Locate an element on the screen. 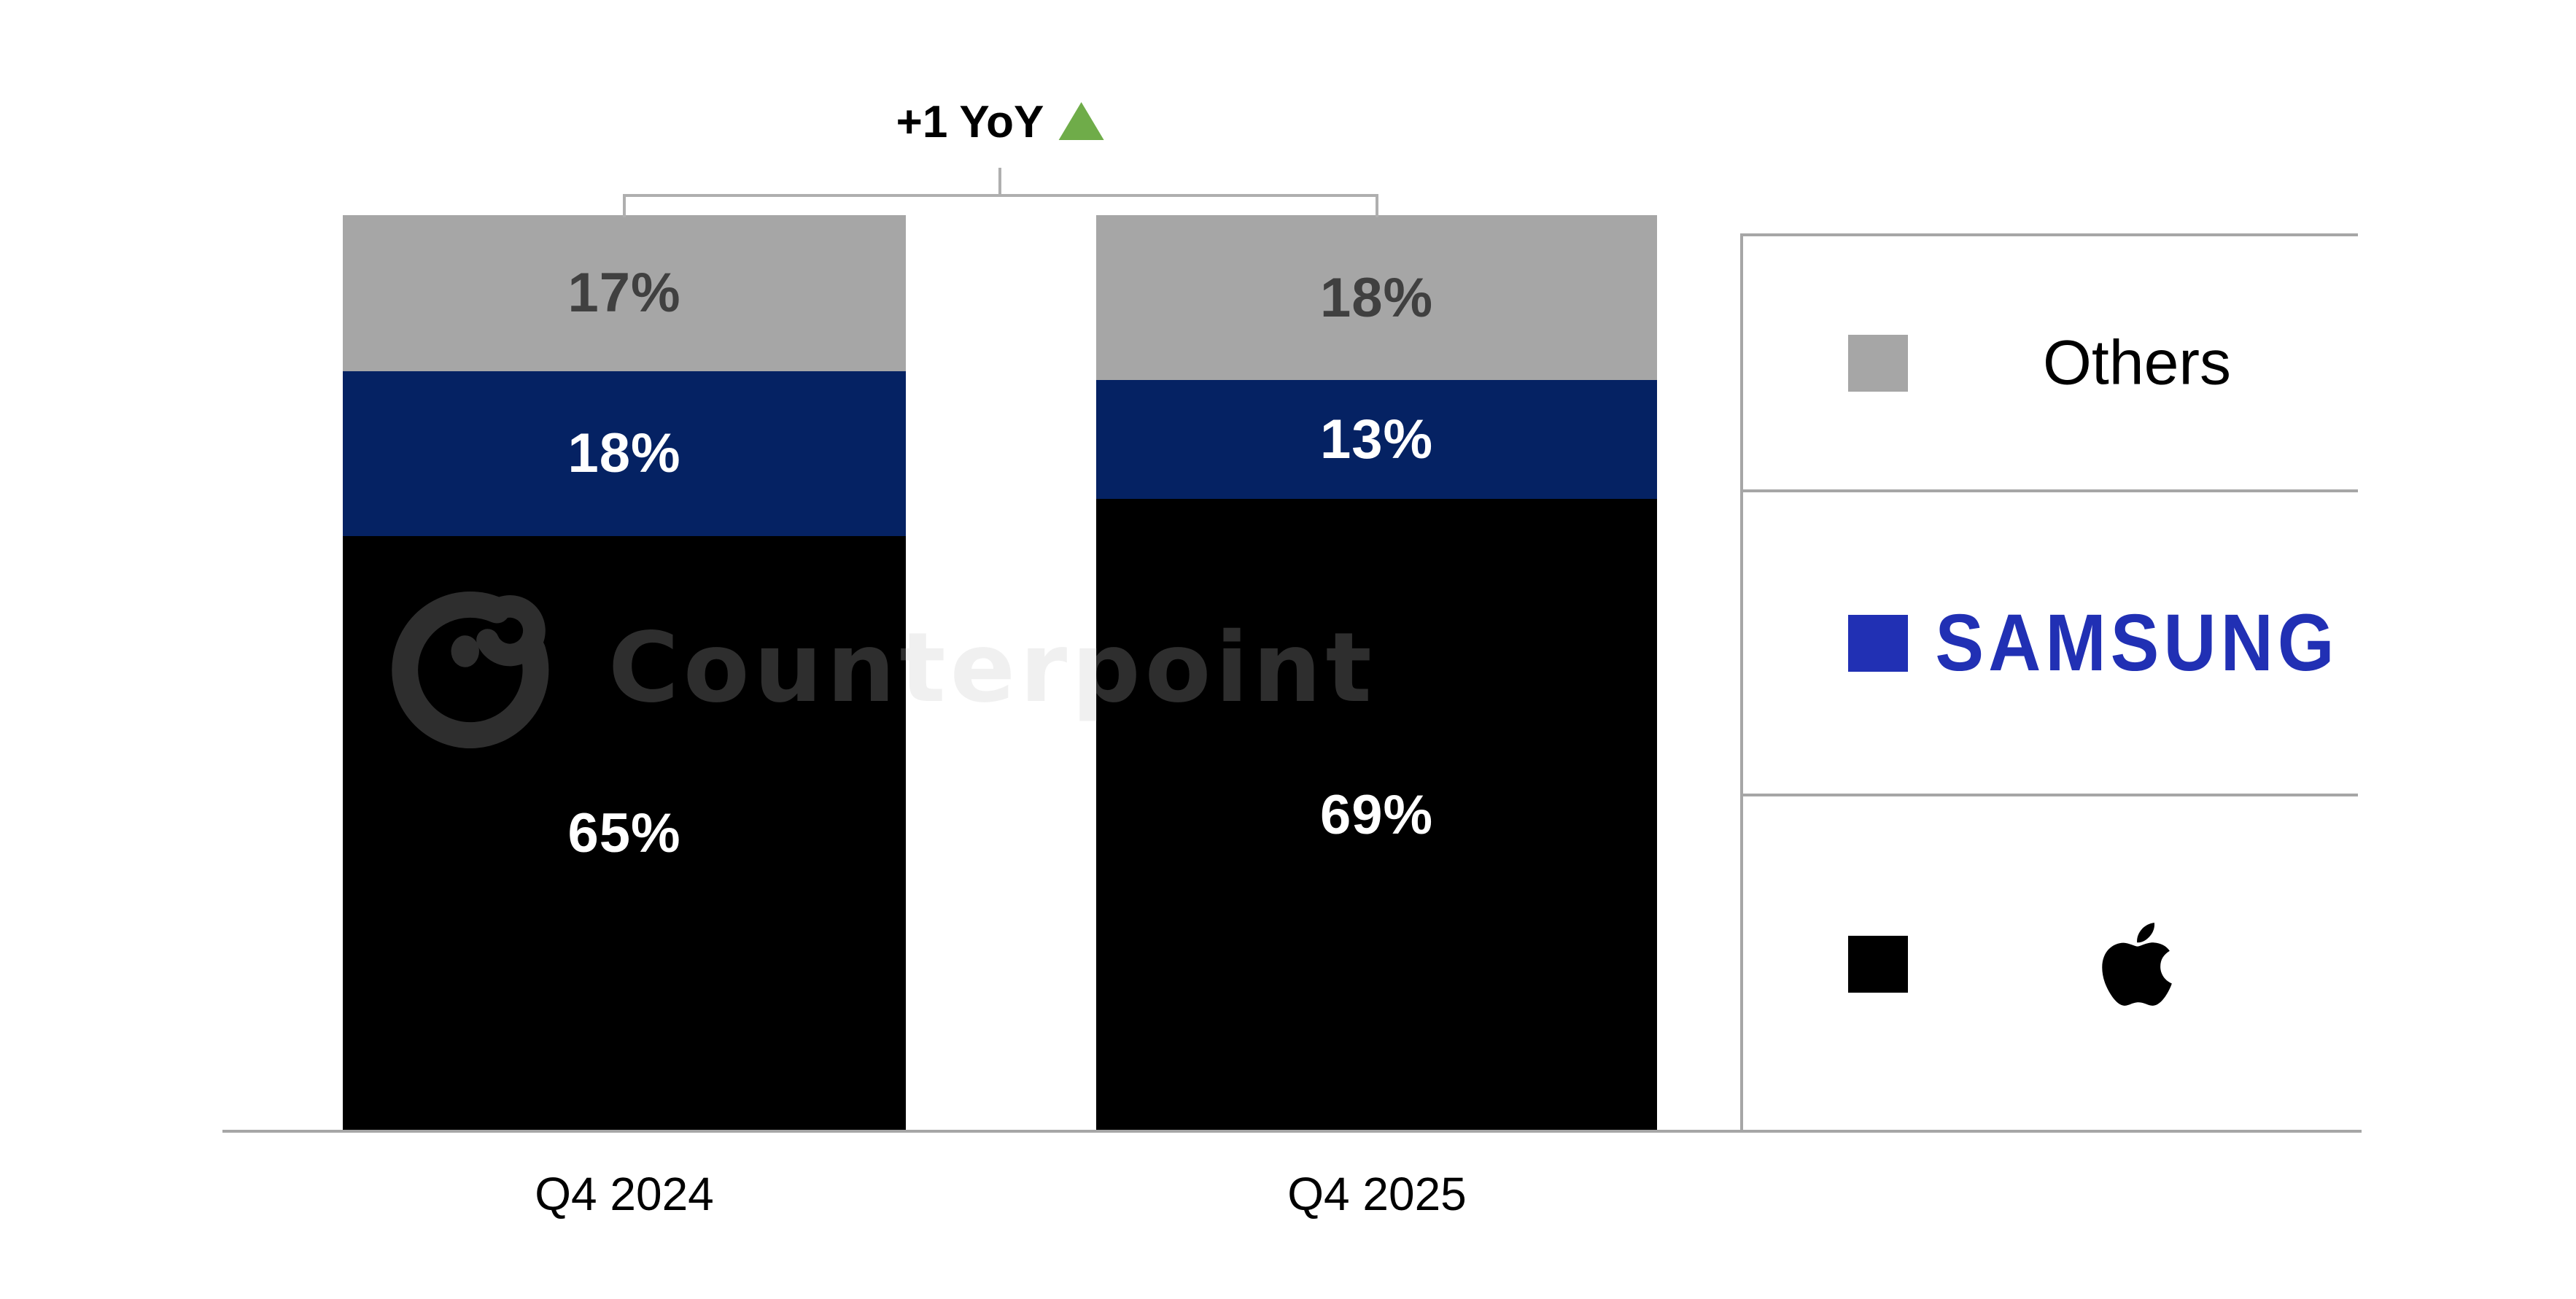 Image resolution: width=2576 pixels, height=1299 pixels. x-axis-label-q4-2025: Q4 2025 is located at coordinates (1377, 1194).